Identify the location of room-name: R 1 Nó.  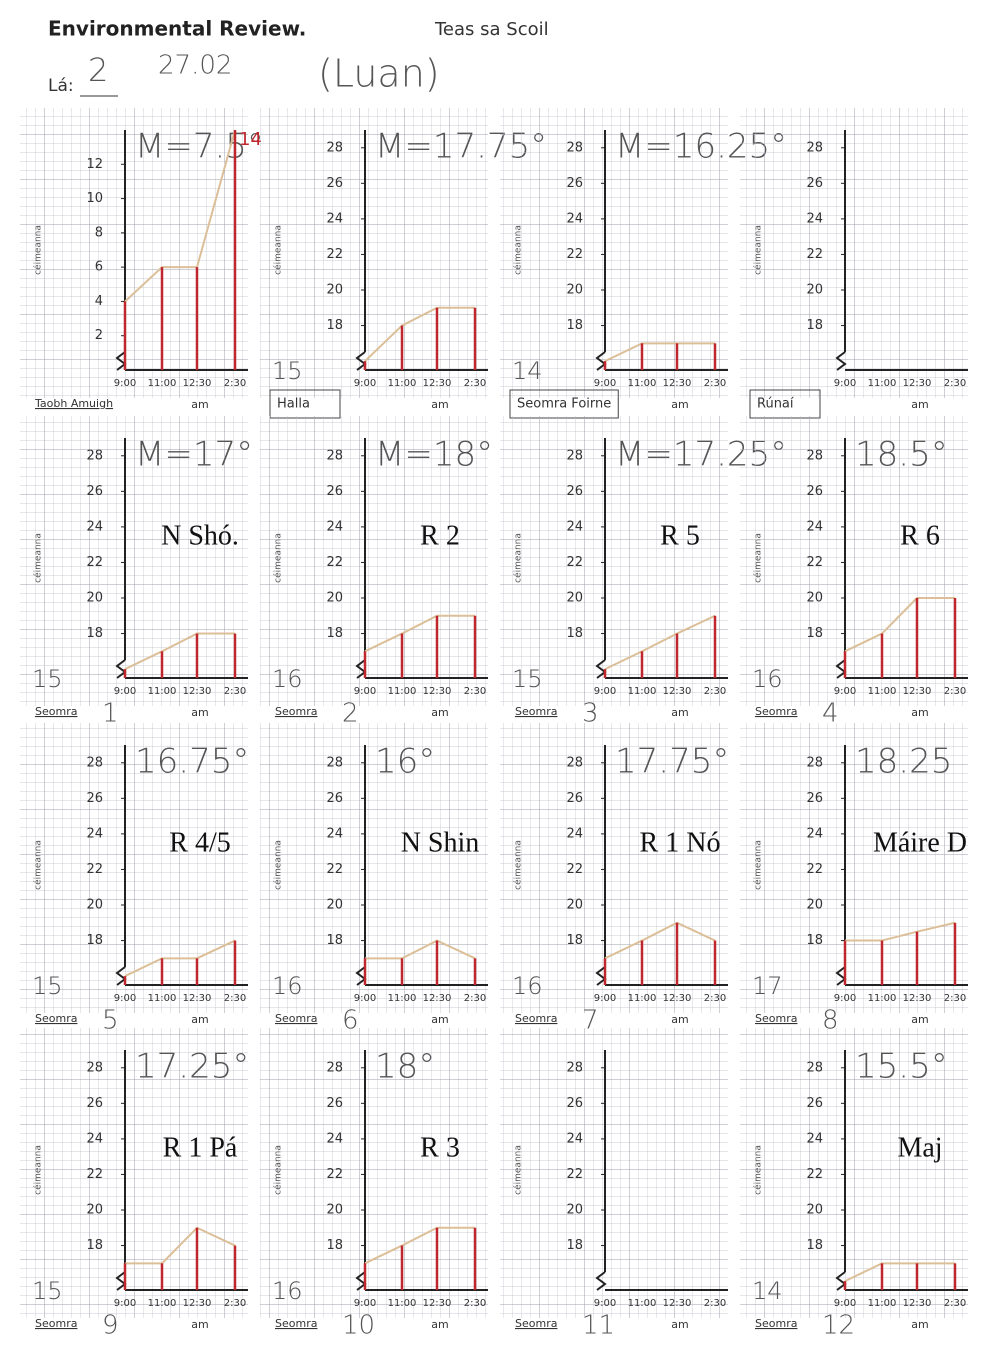
(680, 842).